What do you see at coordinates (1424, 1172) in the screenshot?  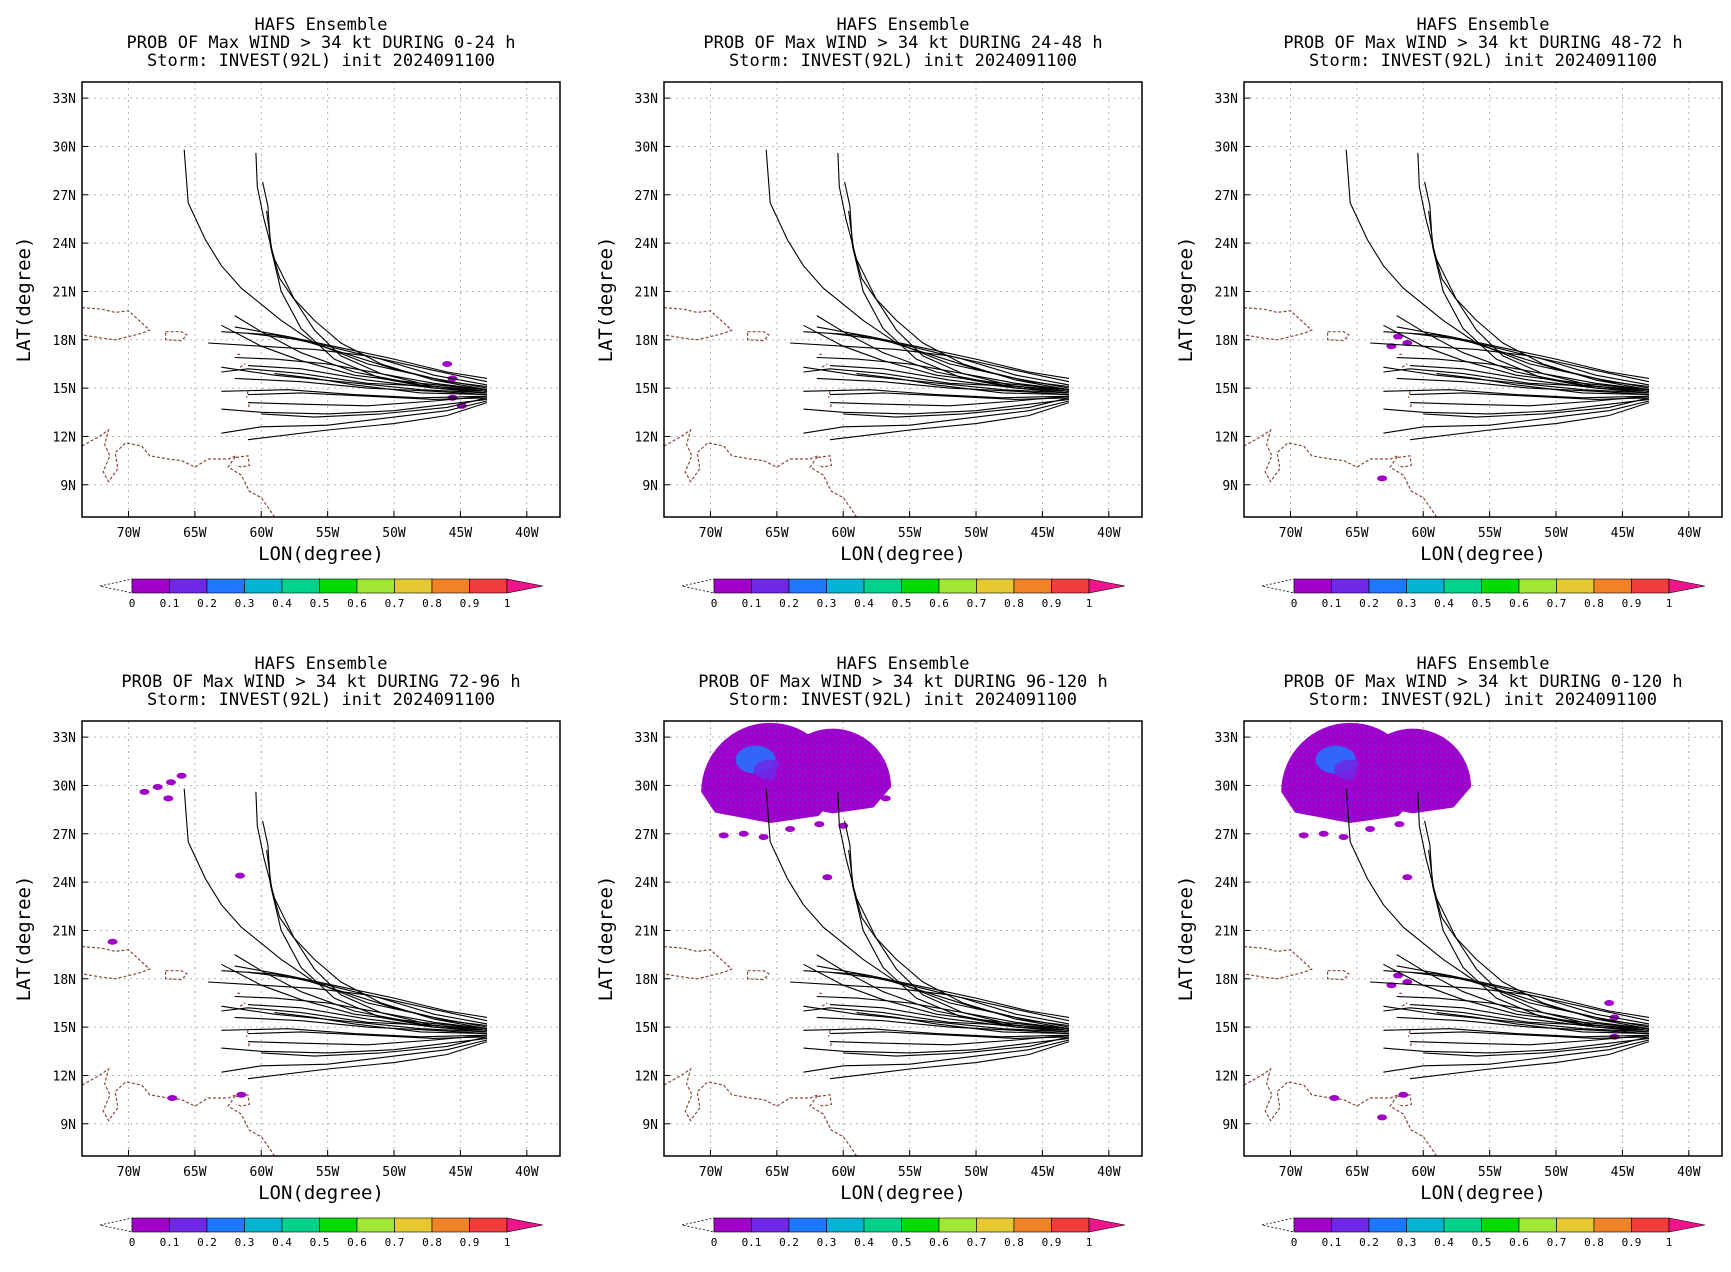 I see `lon-tick-label: 60W` at bounding box center [1424, 1172].